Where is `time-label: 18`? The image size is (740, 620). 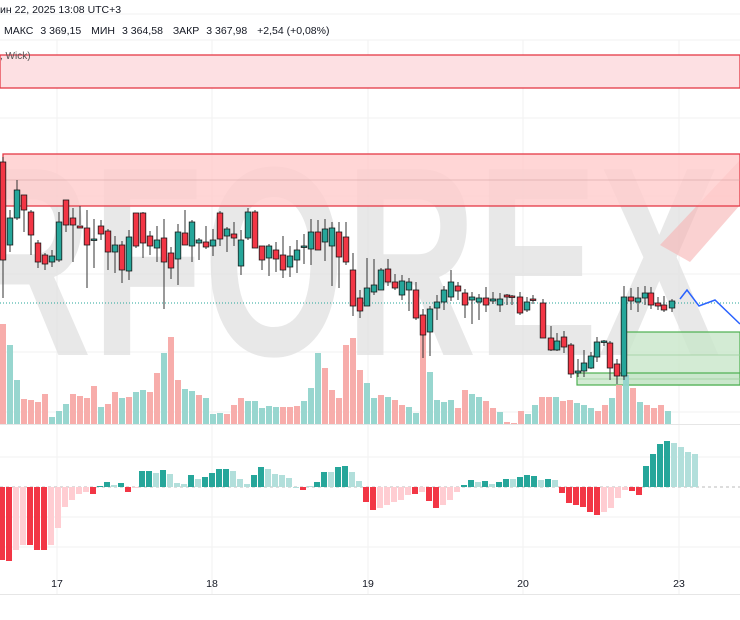 time-label: 18 is located at coordinates (212, 584).